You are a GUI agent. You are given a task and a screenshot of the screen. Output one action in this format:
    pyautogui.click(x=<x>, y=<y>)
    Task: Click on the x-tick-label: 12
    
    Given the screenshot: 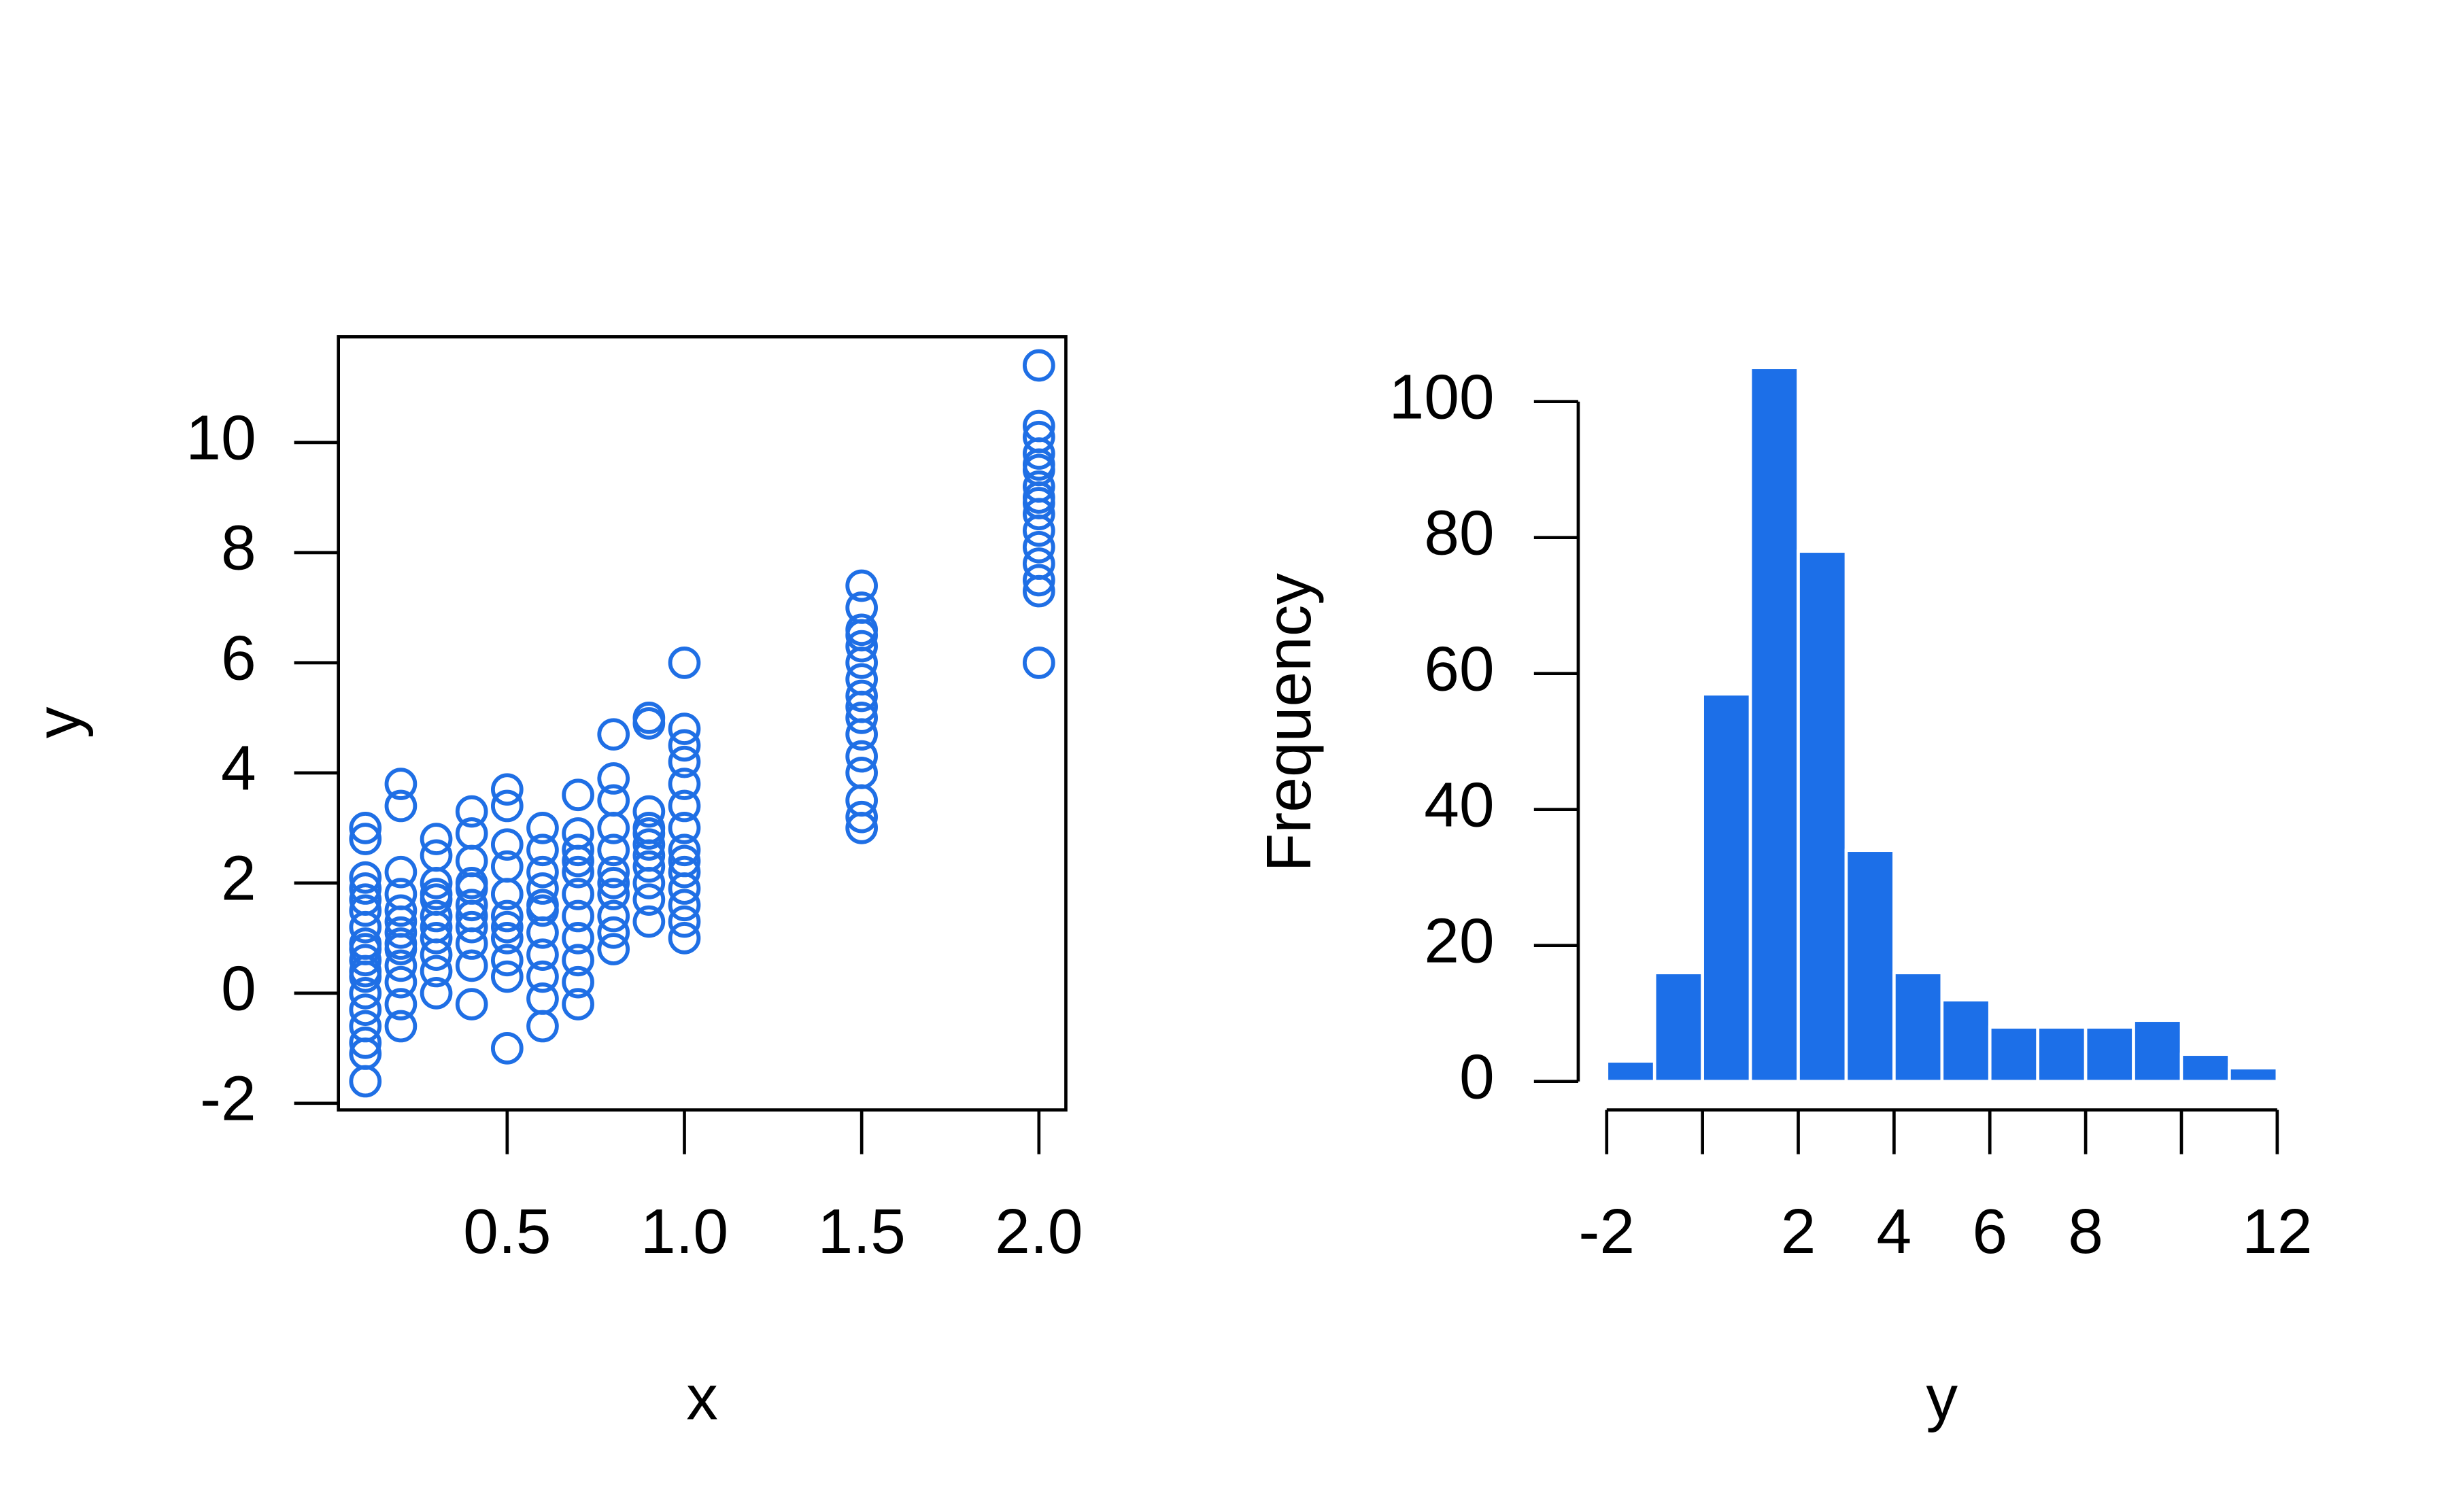 What is the action you would take?
    pyautogui.click(x=2277, y=1231)
    